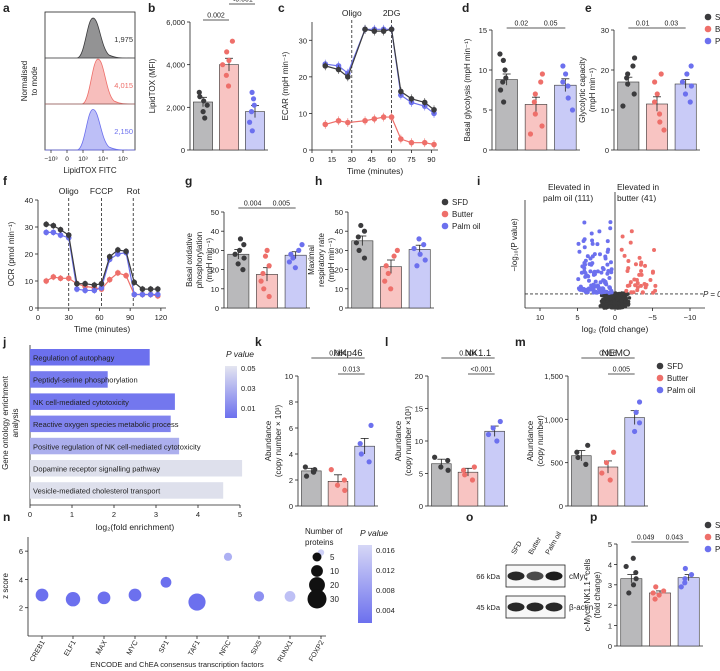  I want to click on x-tick-label: −5, so click(652, 317).